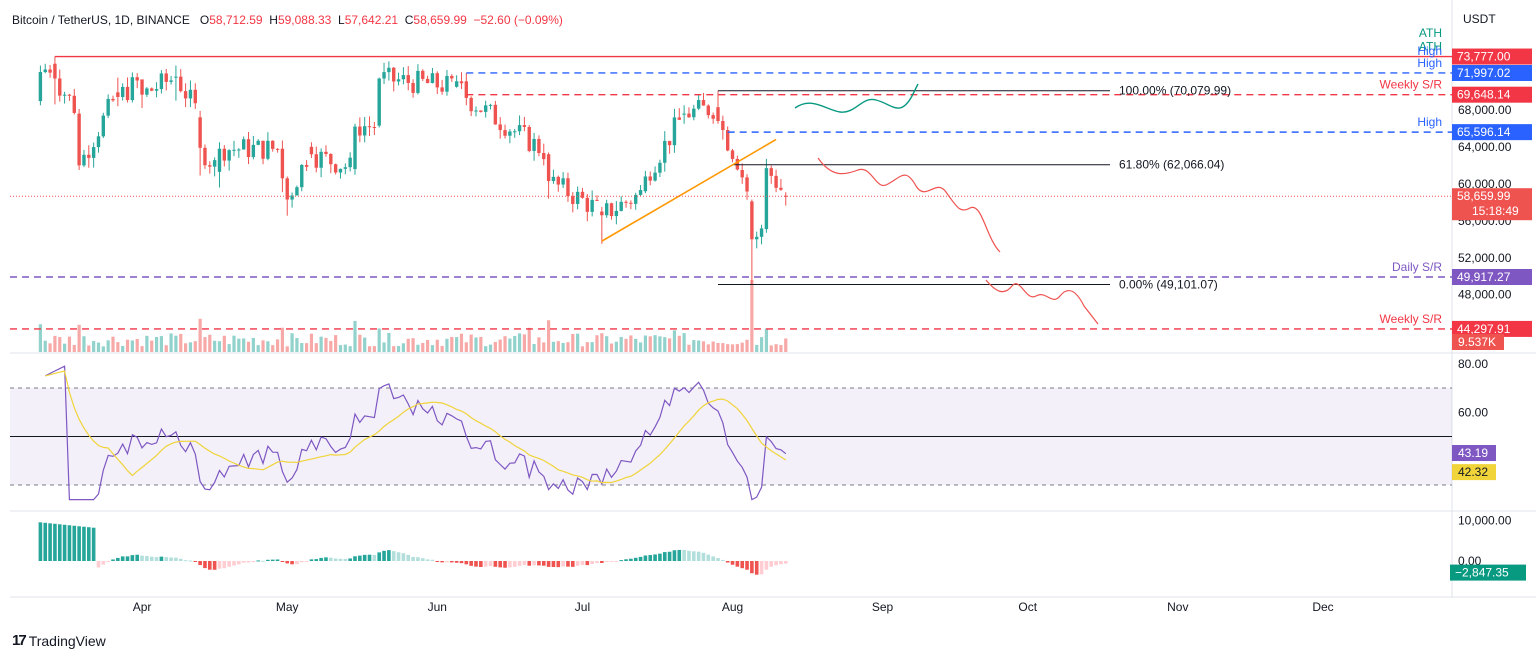 Image resolution: width=1536 pixels, height=659 pixels. What do you see at coordinates (437, 607) in the screenshot?
I see `time-axis-label: Jun` at bounding box center [437, 607].